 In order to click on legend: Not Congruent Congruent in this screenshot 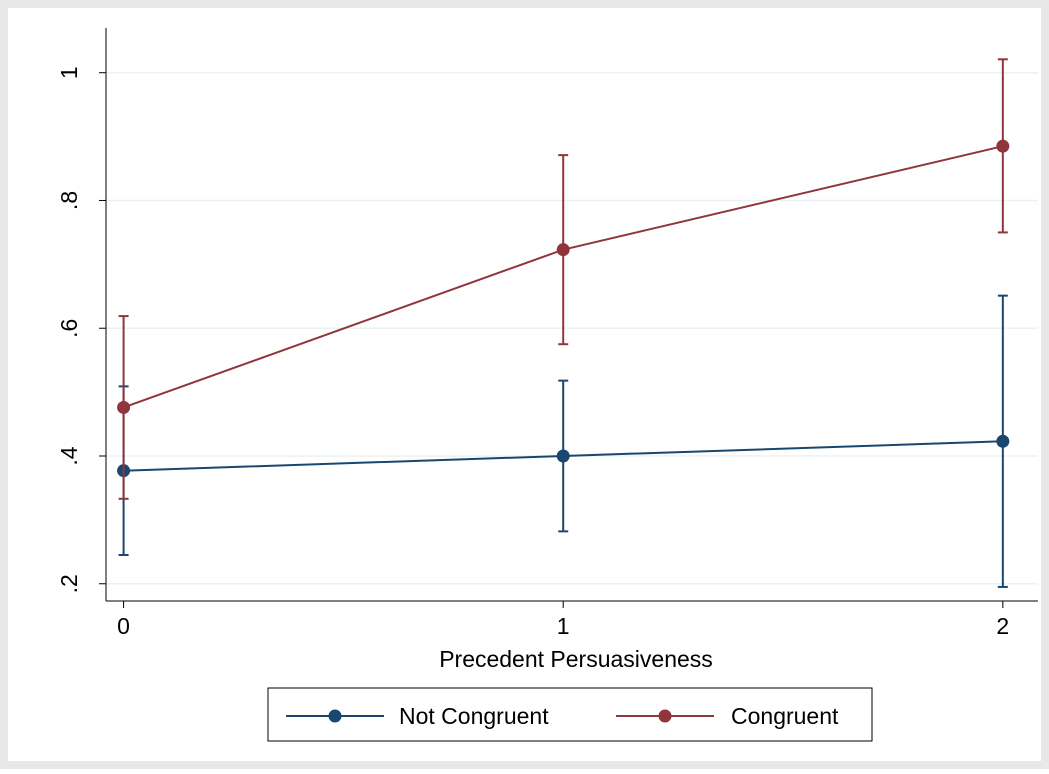, I will do `click(570, 714)`.